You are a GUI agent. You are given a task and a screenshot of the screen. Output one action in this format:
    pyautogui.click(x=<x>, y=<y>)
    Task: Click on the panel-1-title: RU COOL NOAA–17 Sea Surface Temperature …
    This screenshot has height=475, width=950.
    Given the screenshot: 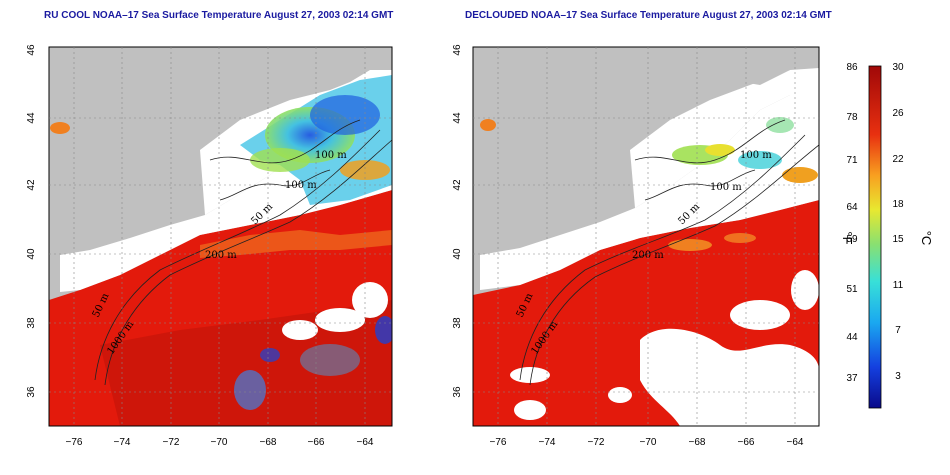 What is the action you would take?
    pyautogui.click(x=219, y=15)
    